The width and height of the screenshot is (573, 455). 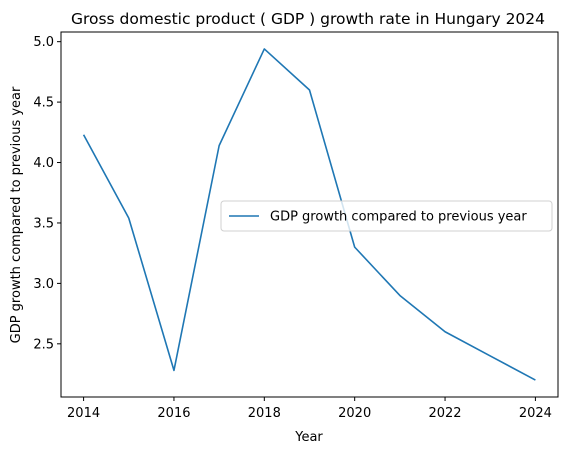 What do you see at coordinates (43, 344) in the screenshot?
I see `y-tick-label: 2.5` at bounding box center [43, 344].